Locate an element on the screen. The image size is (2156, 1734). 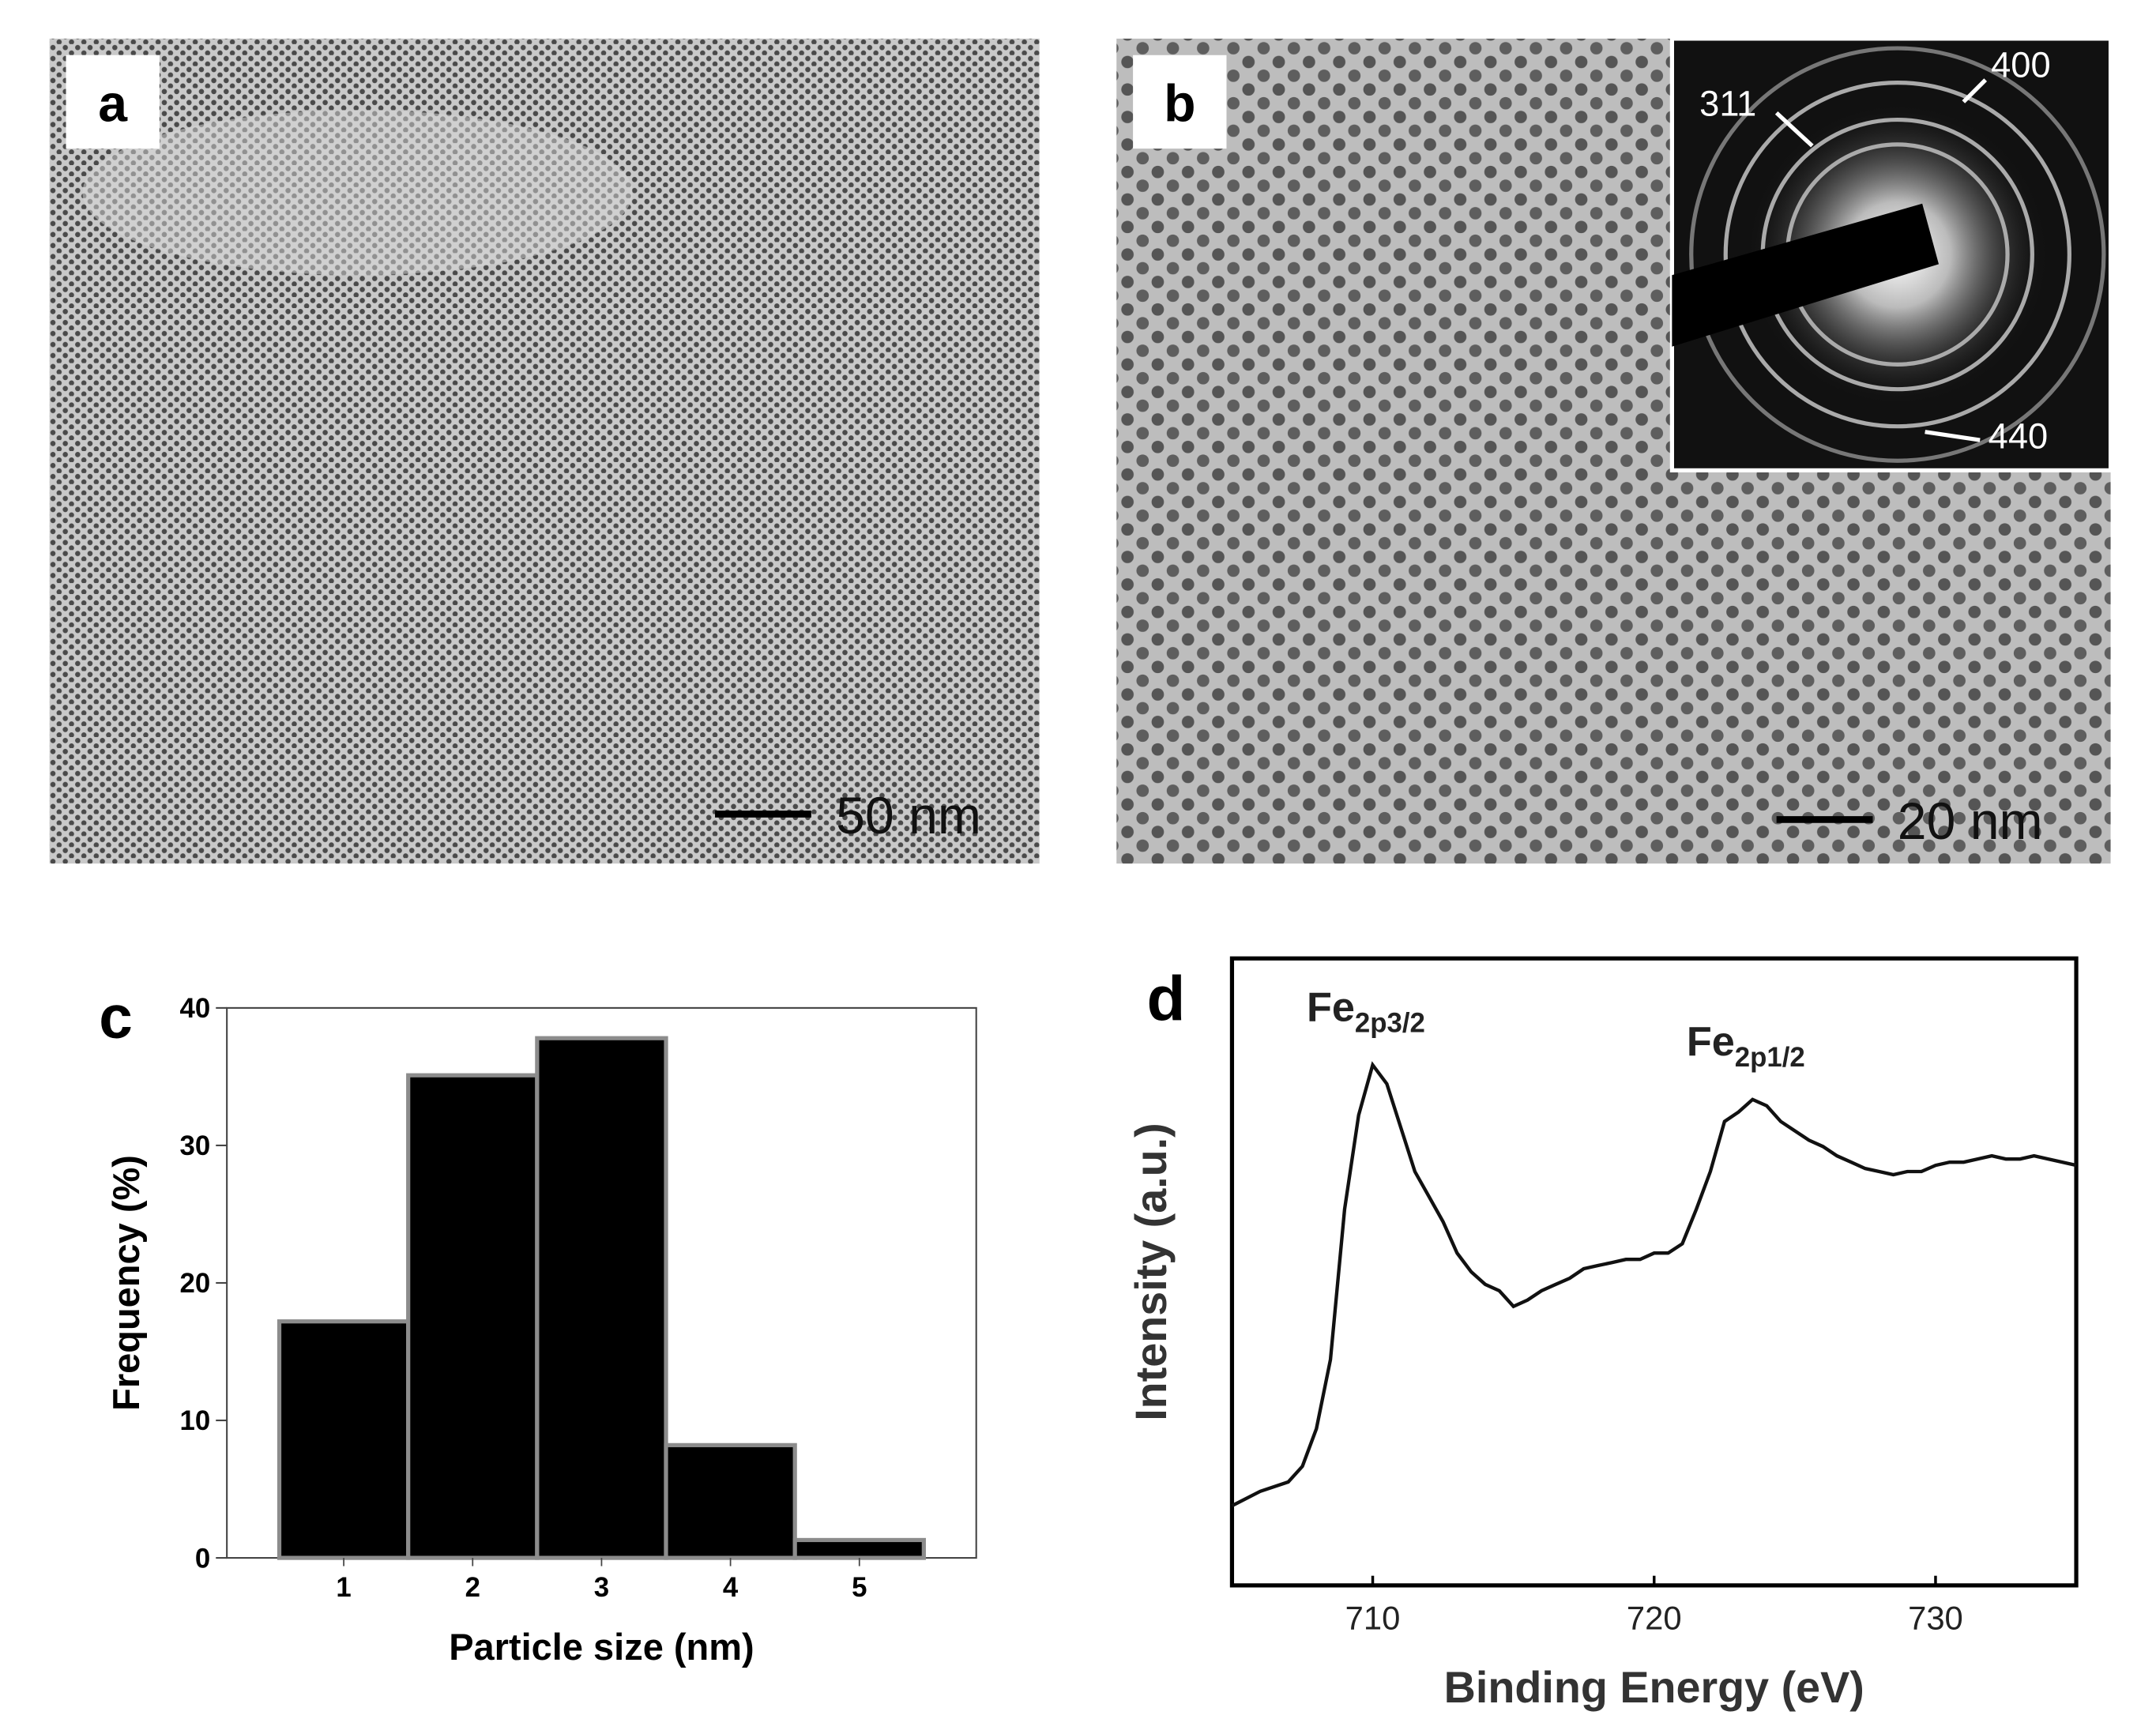
panel-label: b is located at coordinates (1180, 103).